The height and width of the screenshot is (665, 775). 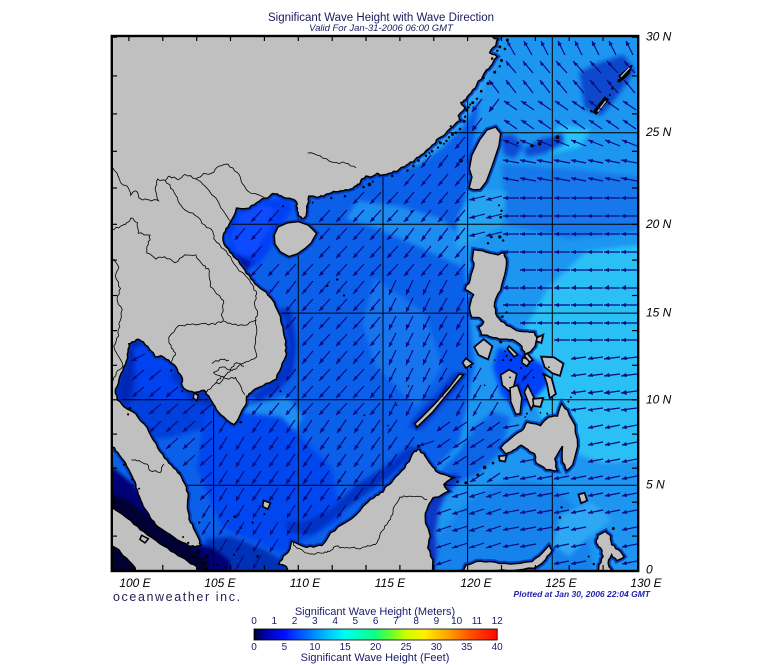 What do you see at coordinates (498, 647) in the screenshot?
I see `svg-text: 40` at bounding box center [498, 647].